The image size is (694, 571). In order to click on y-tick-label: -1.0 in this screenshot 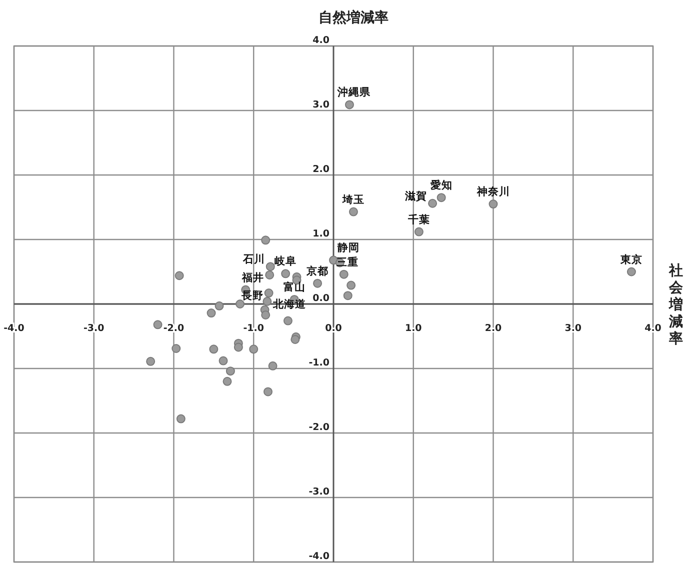, I will do `click(319, 363)`.